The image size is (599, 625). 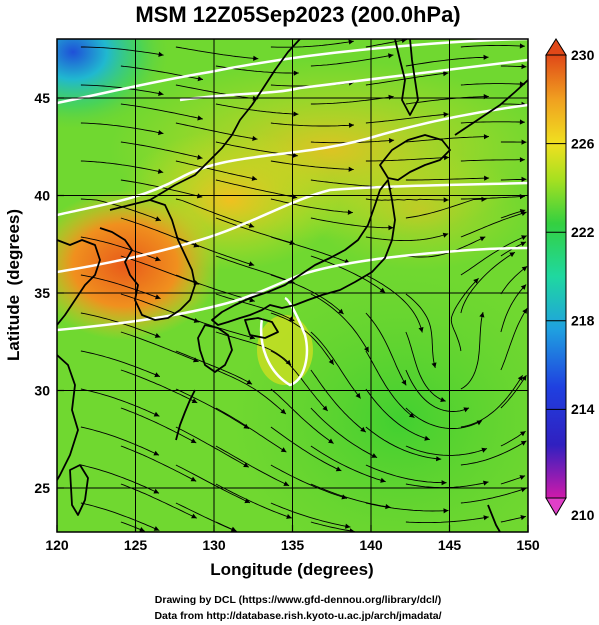 I want to click on colorbar-tick-label: 218, so click(x=583, y=321).